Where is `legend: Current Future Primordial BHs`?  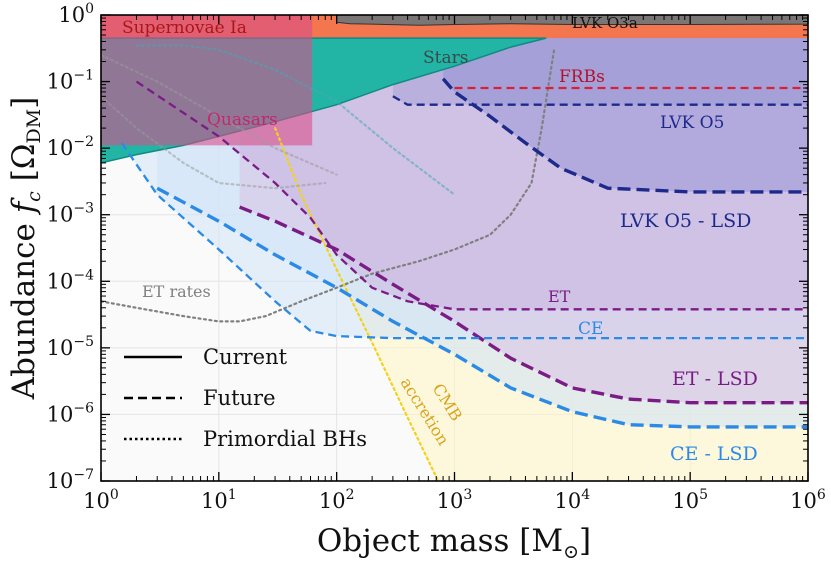 legend: Current Future Primordial BHs is located at coordinates (245, 398).